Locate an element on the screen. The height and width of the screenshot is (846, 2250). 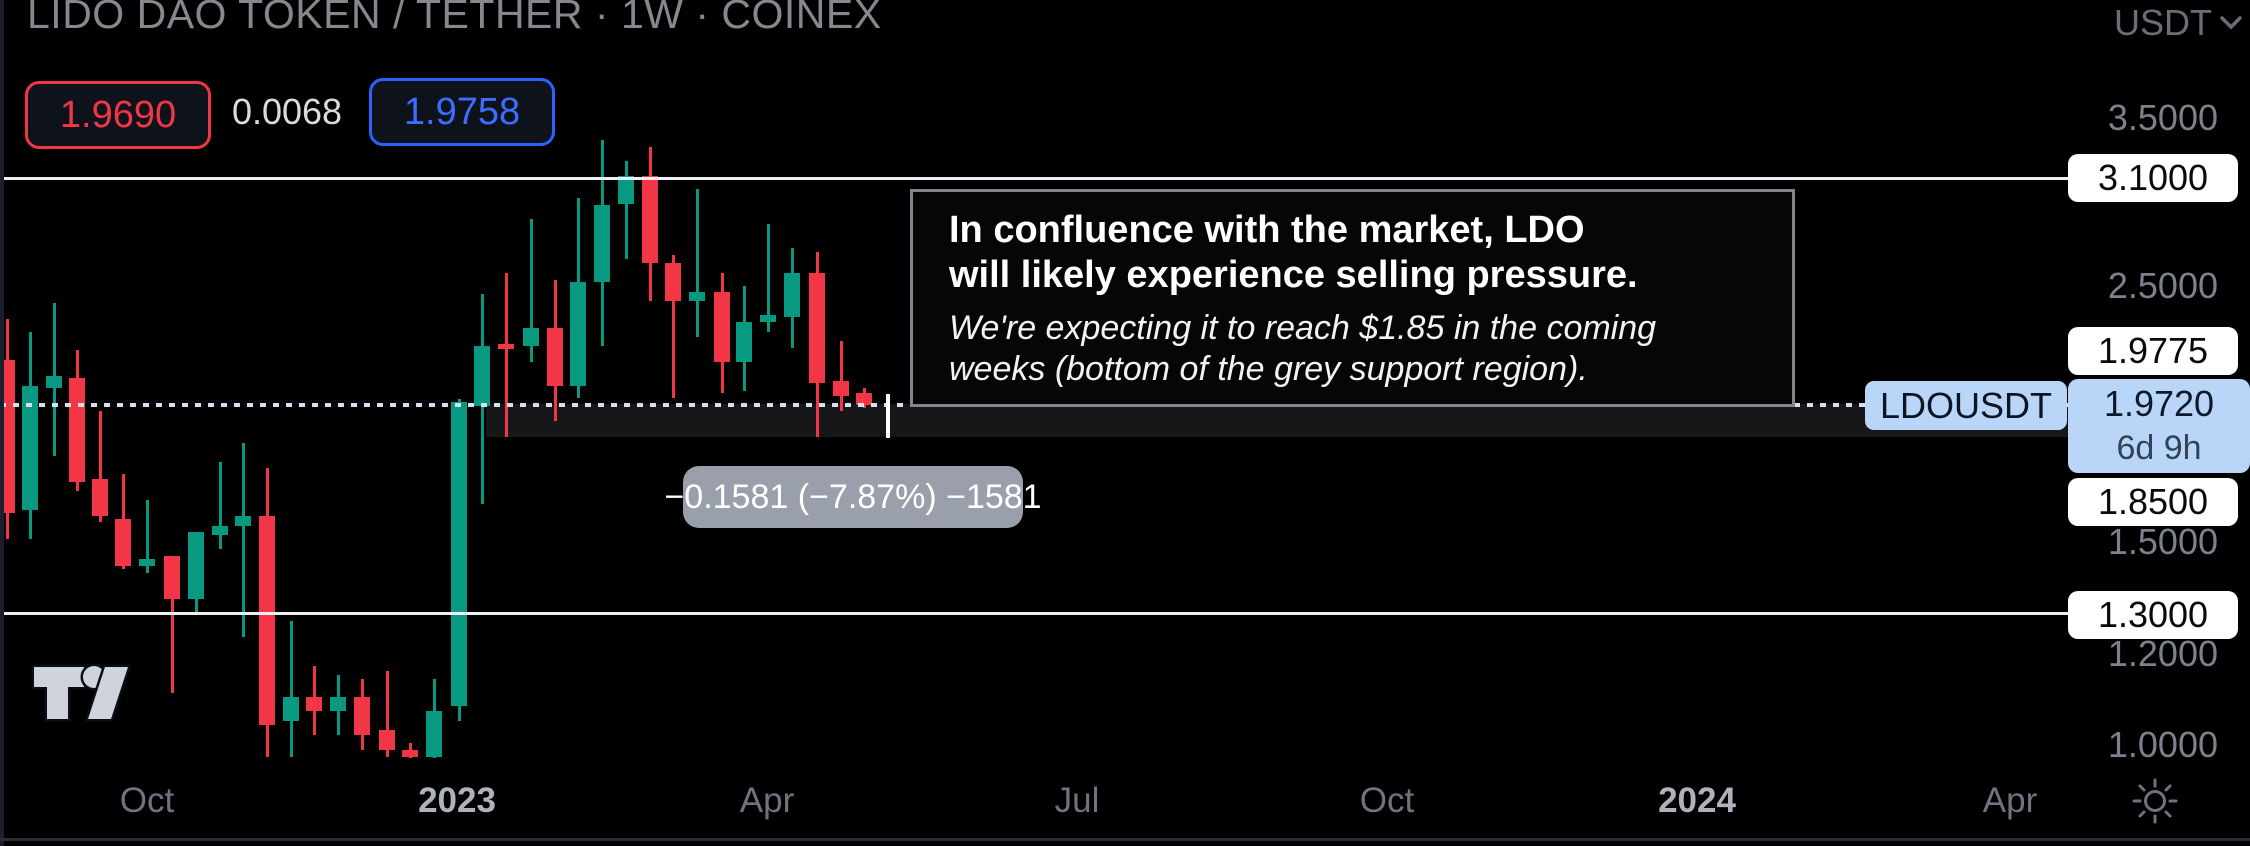
crosshair-tick is located at coordinates (888, 416).